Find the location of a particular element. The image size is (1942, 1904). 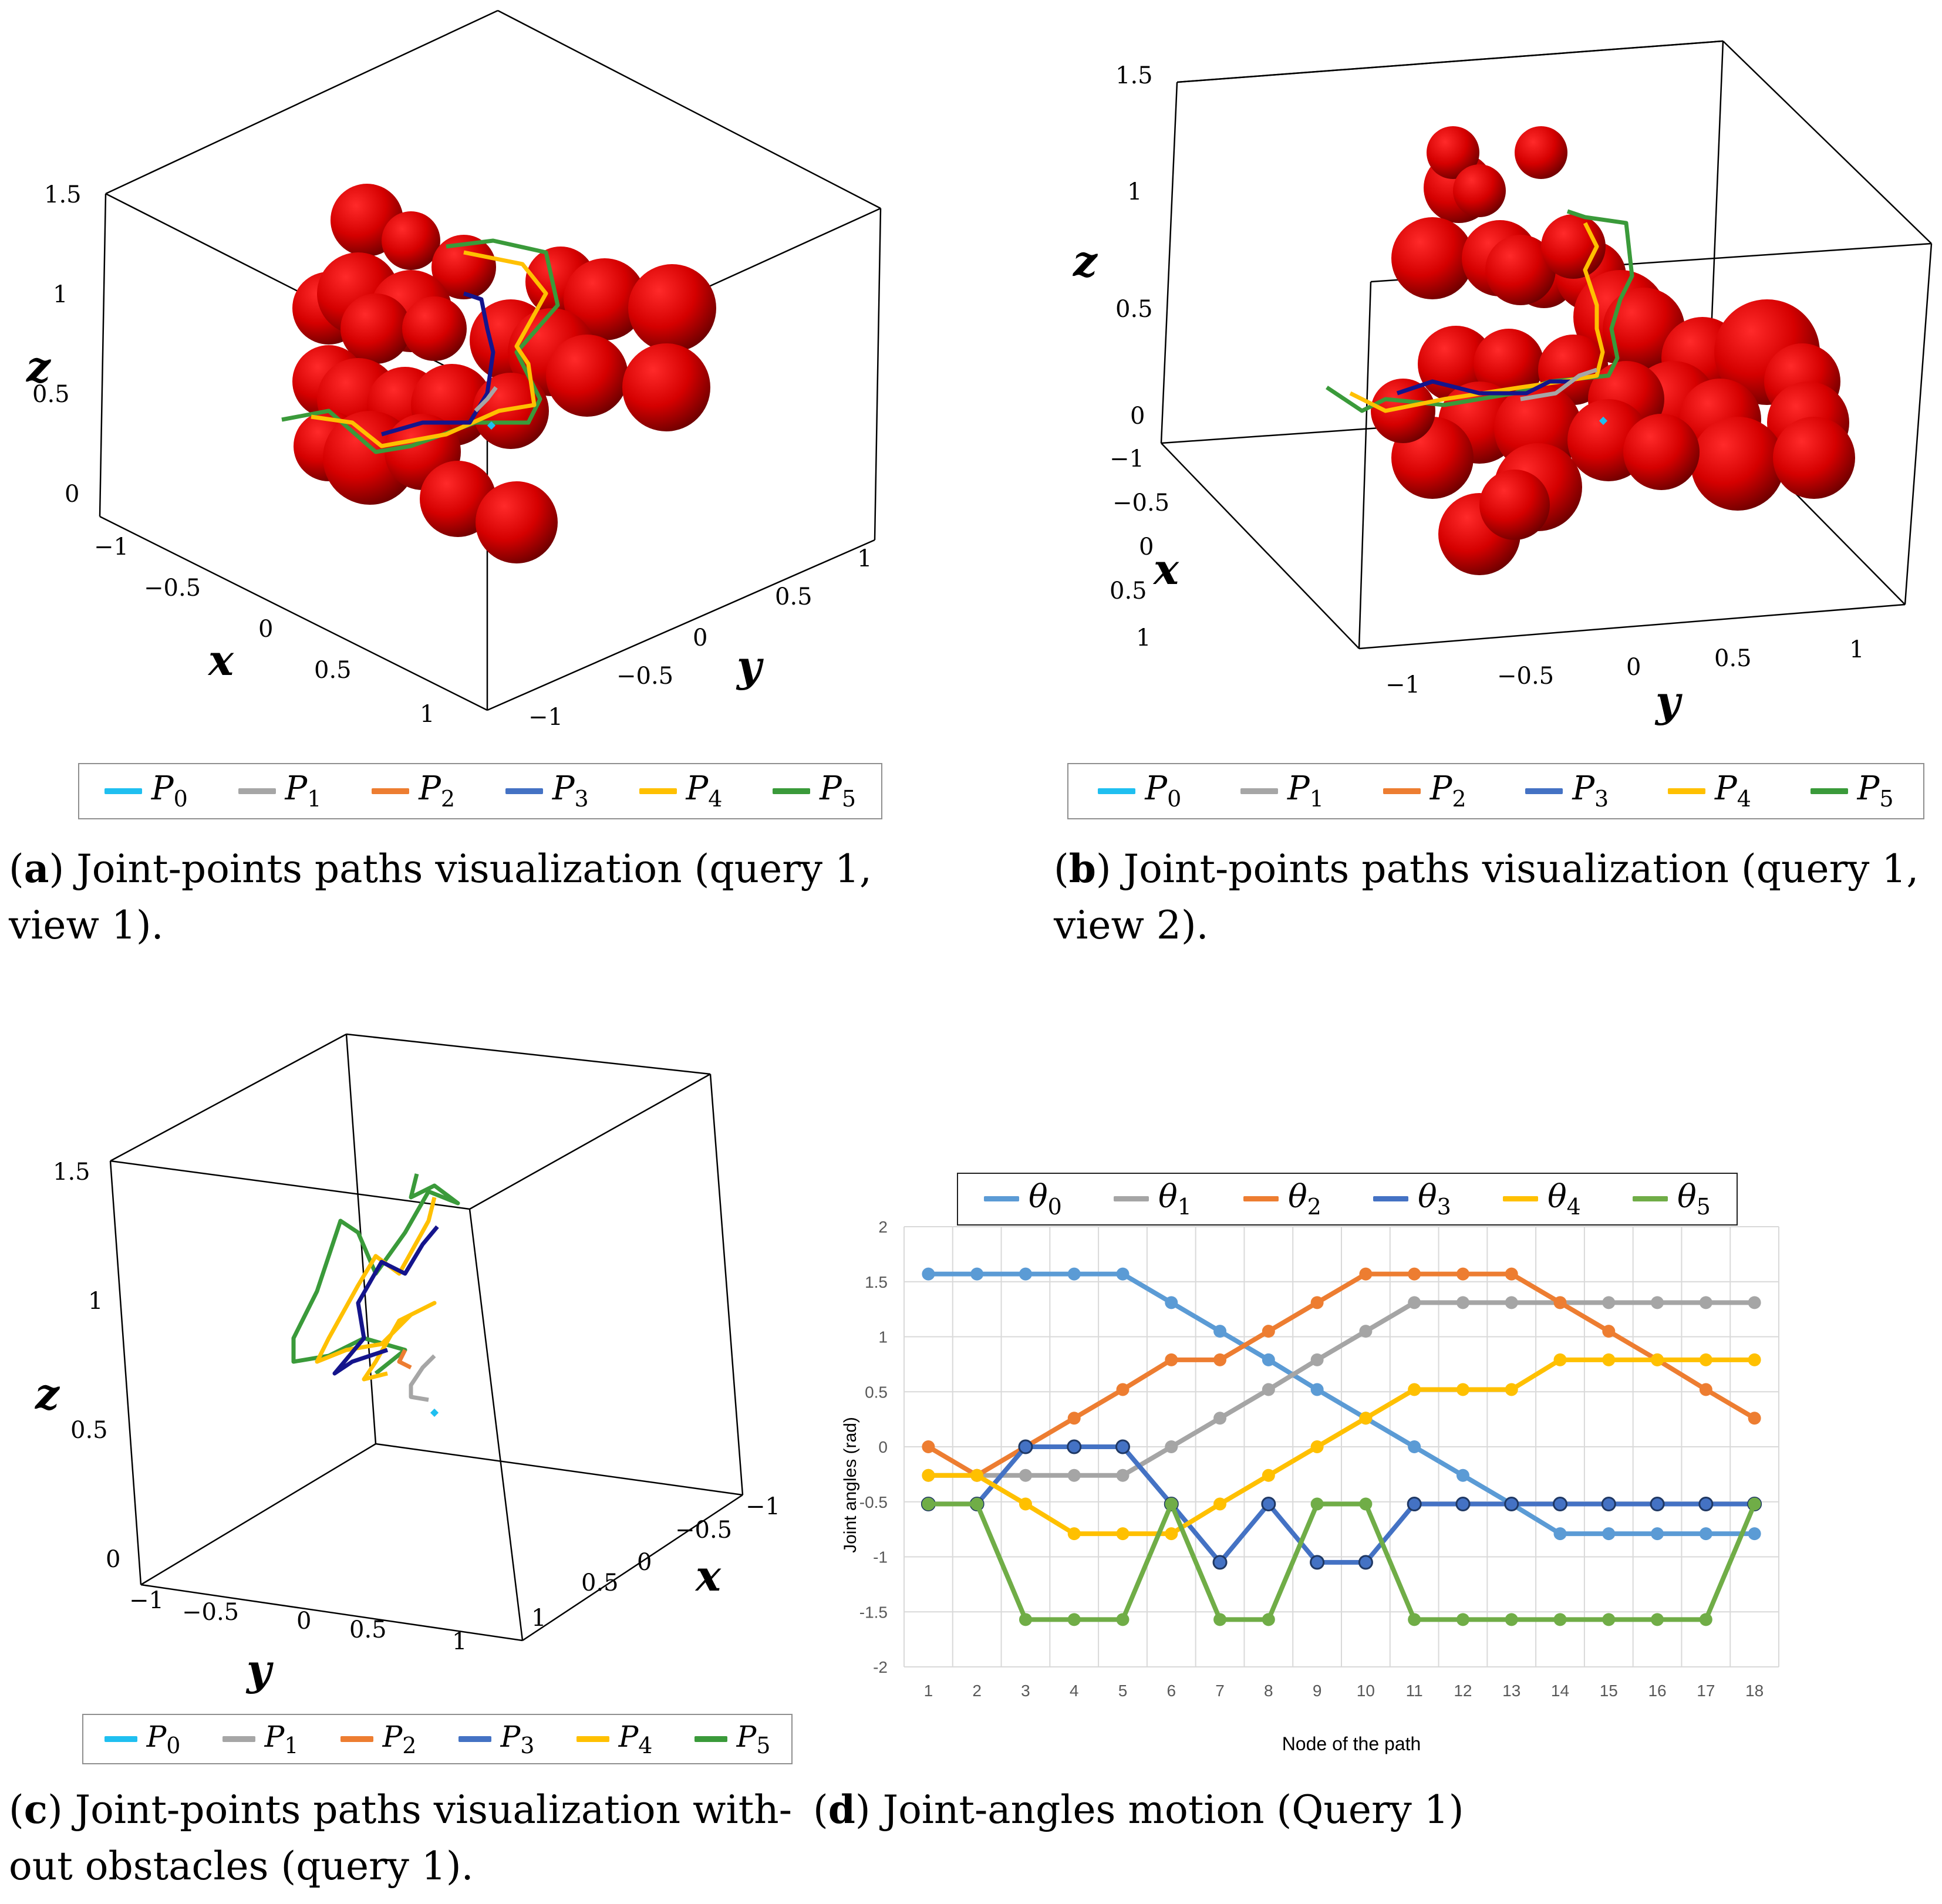

panel-b-z-axis-label: z is located at coordinates (1085, 261).